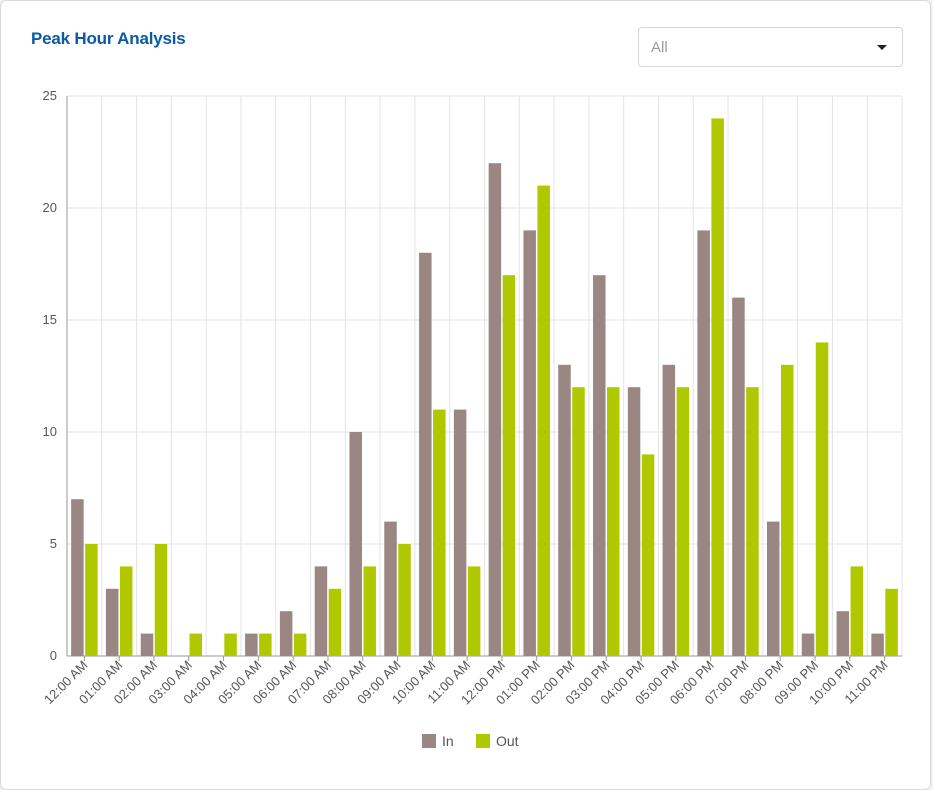 Image resolution: width=933 pixels, height=790 pixels. I want to click on chevron-down-icon, so click(882, 47).